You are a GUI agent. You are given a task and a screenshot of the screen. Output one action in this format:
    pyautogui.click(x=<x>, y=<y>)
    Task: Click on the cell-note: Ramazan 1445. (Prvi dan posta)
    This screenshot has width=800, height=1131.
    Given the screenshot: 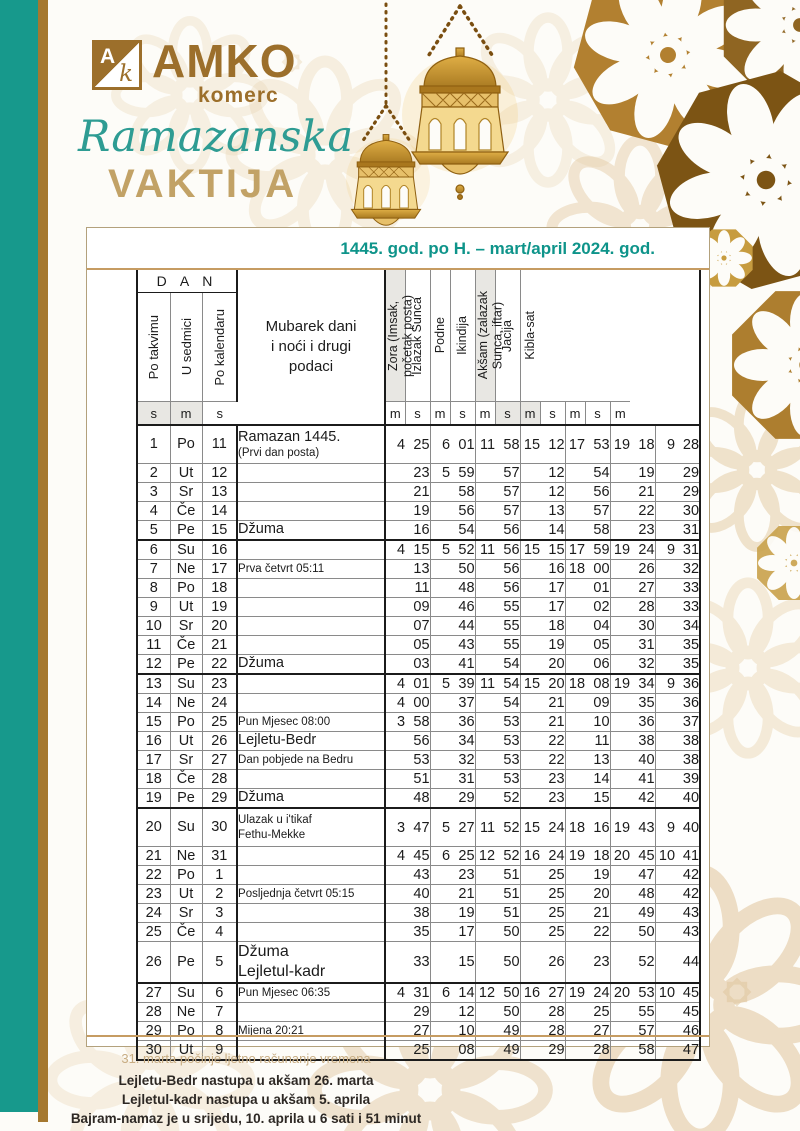 What is the action you would take?
    pyautogui.click(x=312, y=444)
    